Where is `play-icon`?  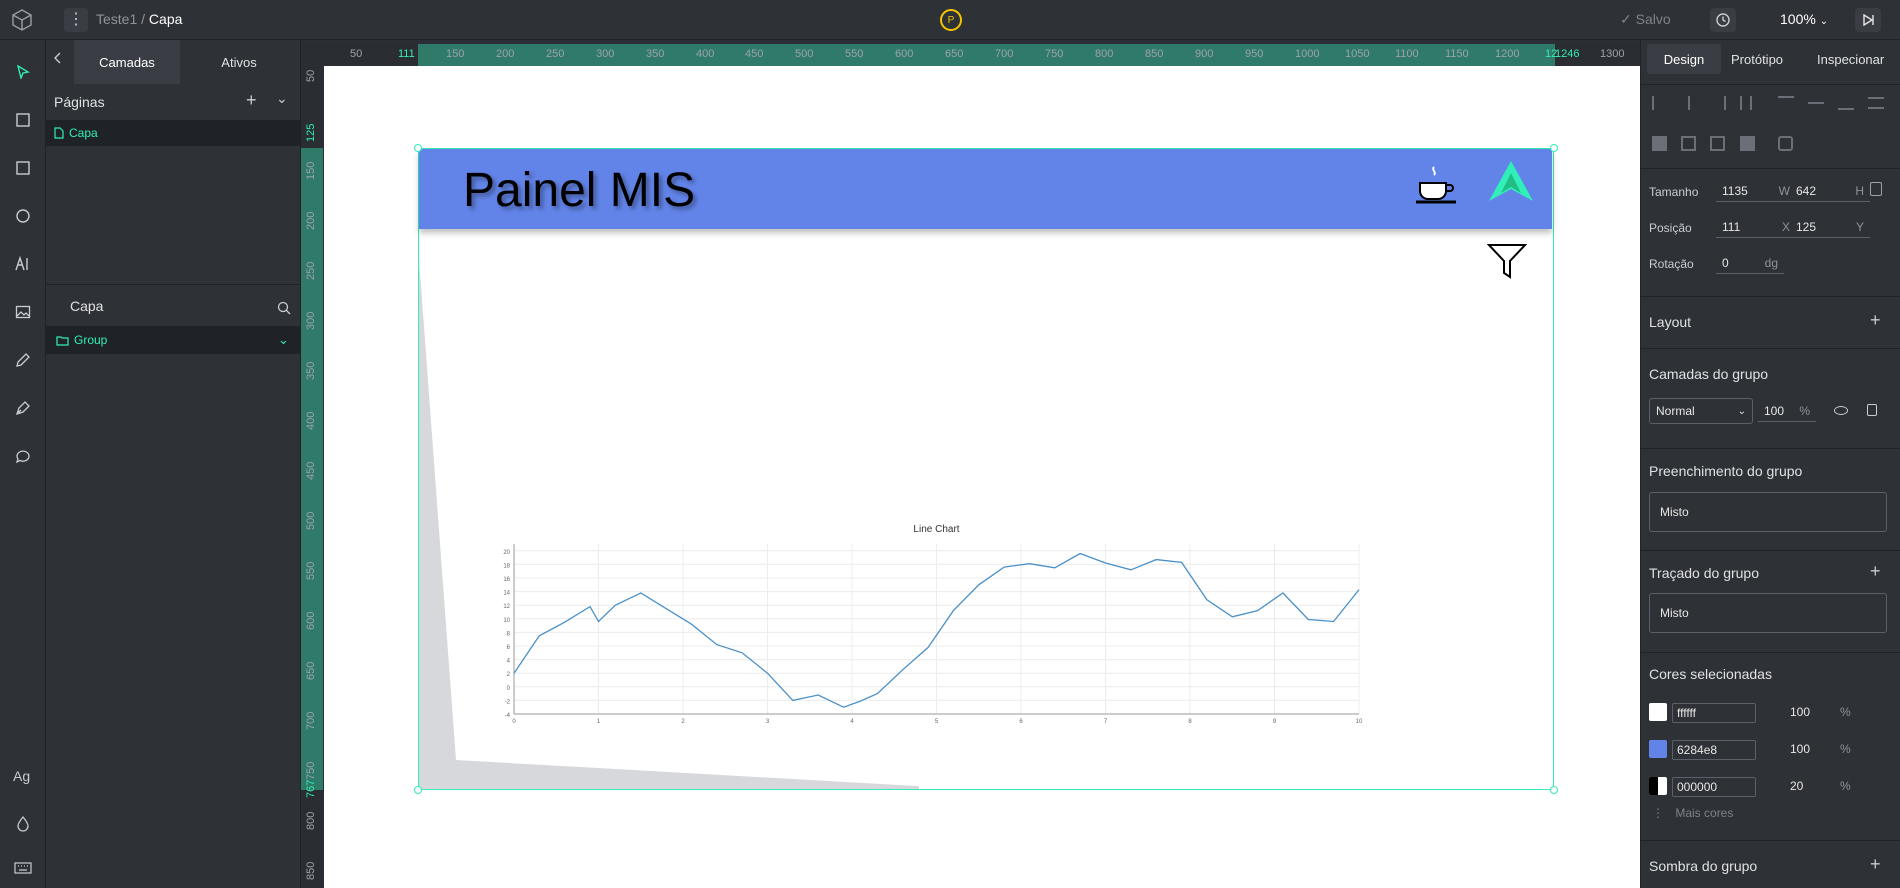 play-icon is located at coordinates (1868, 20).